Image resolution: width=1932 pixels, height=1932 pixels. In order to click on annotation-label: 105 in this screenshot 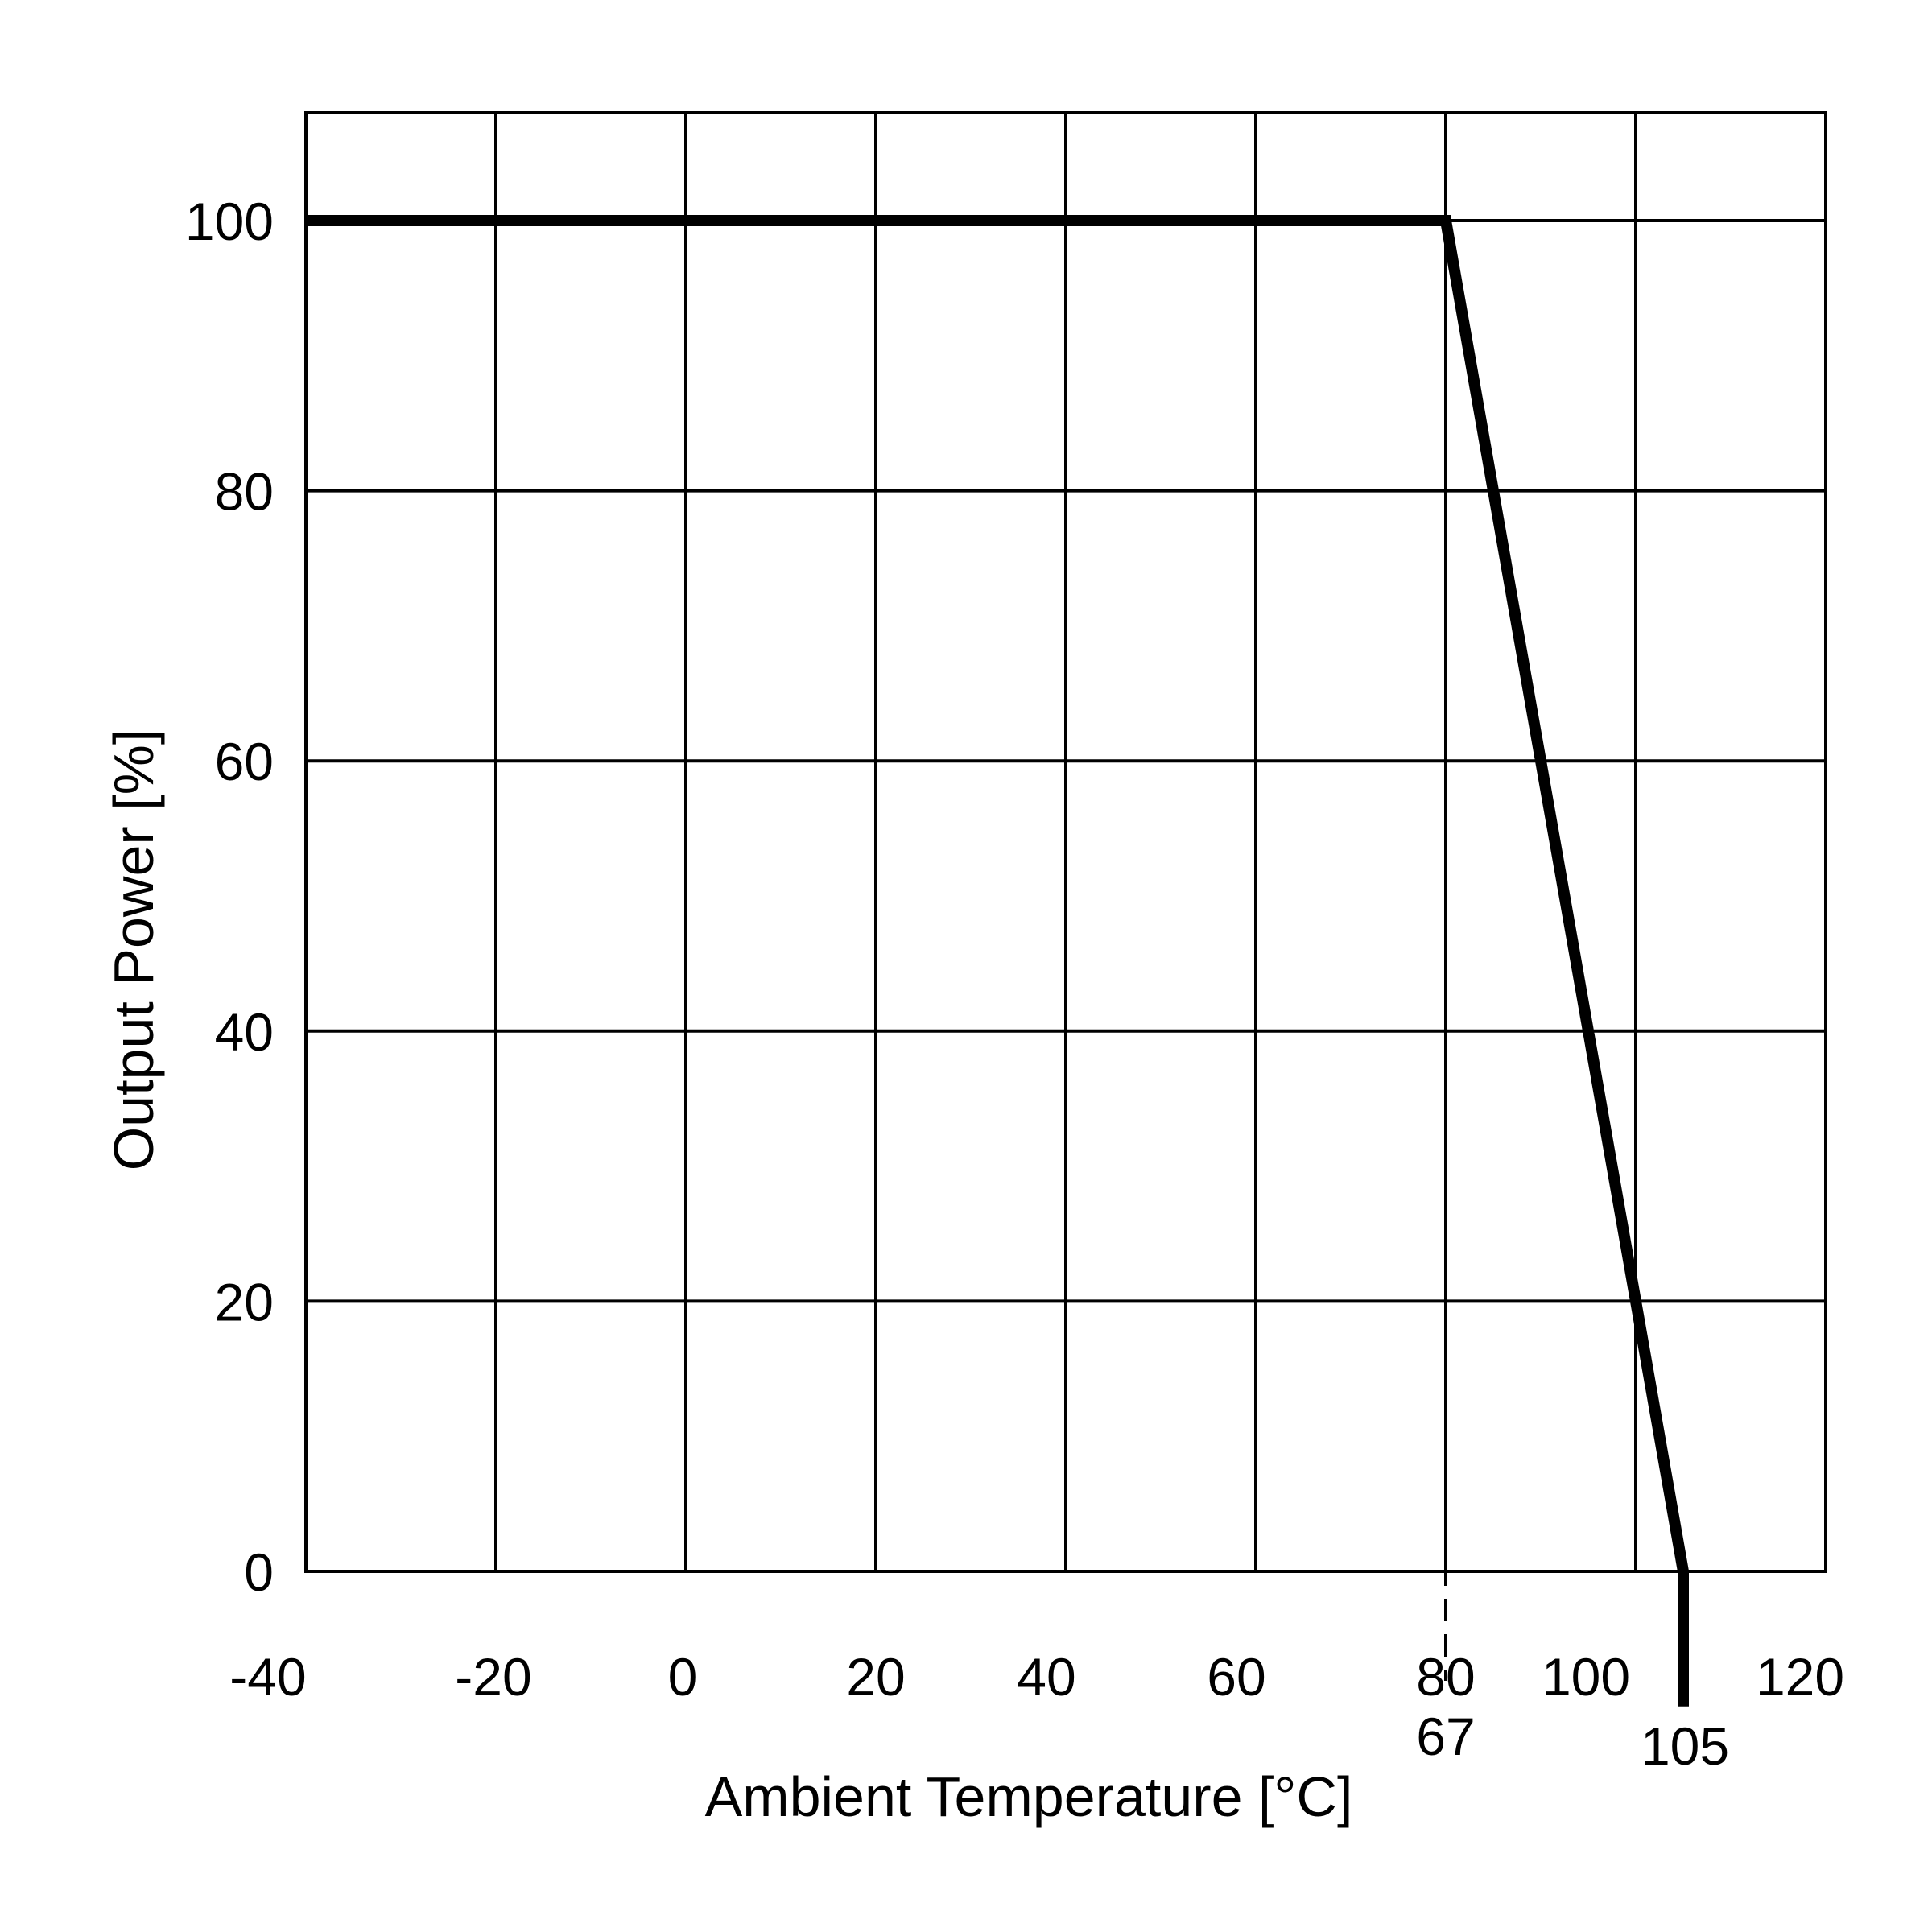, I will do `click(1685, 1746)`.